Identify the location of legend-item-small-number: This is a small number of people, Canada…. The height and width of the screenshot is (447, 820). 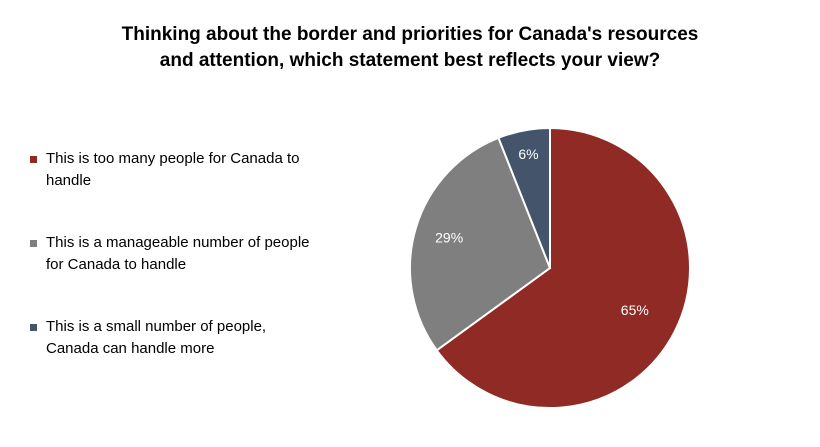
(175, 338).